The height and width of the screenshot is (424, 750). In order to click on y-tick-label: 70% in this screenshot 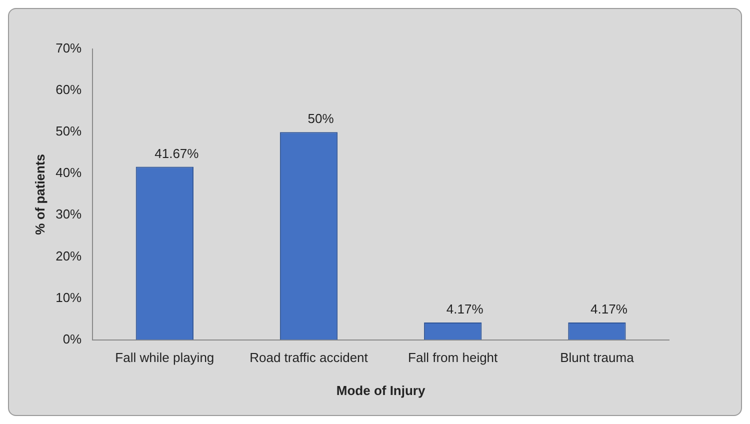, I will do `click(69, 48)`.